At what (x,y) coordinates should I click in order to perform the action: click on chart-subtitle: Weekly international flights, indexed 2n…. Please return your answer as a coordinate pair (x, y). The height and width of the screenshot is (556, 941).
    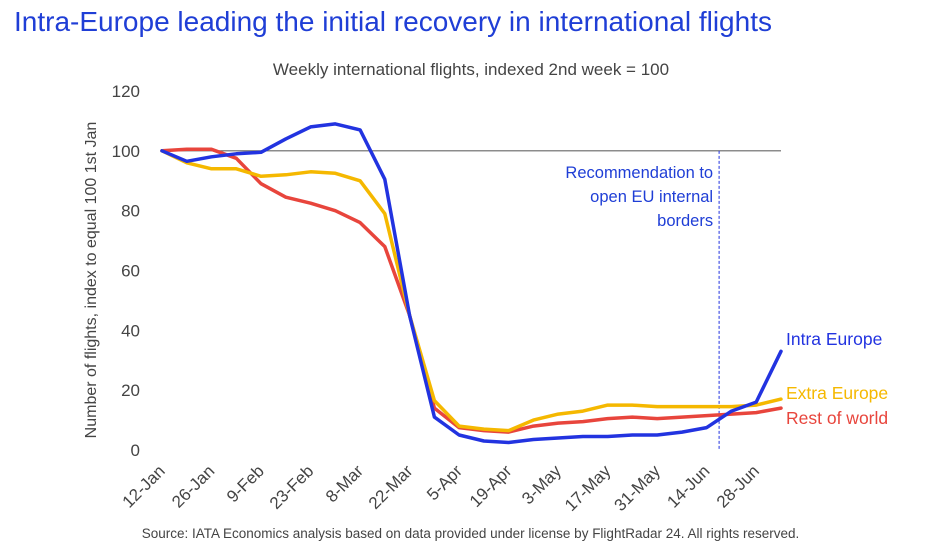
    Looking at the image, I should click on (471, 69).